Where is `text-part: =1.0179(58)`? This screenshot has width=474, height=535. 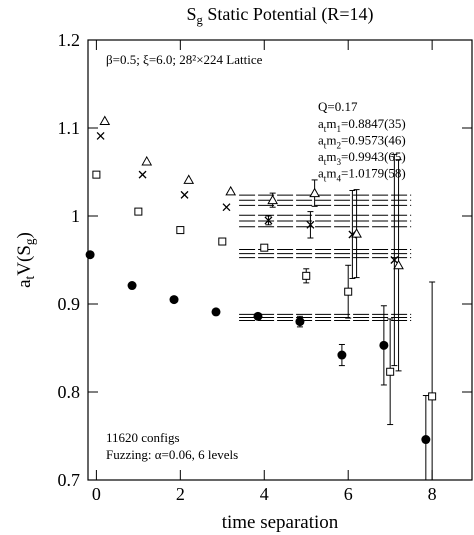
text-part: =1.0179(58) is located at coordinates (373, 173).